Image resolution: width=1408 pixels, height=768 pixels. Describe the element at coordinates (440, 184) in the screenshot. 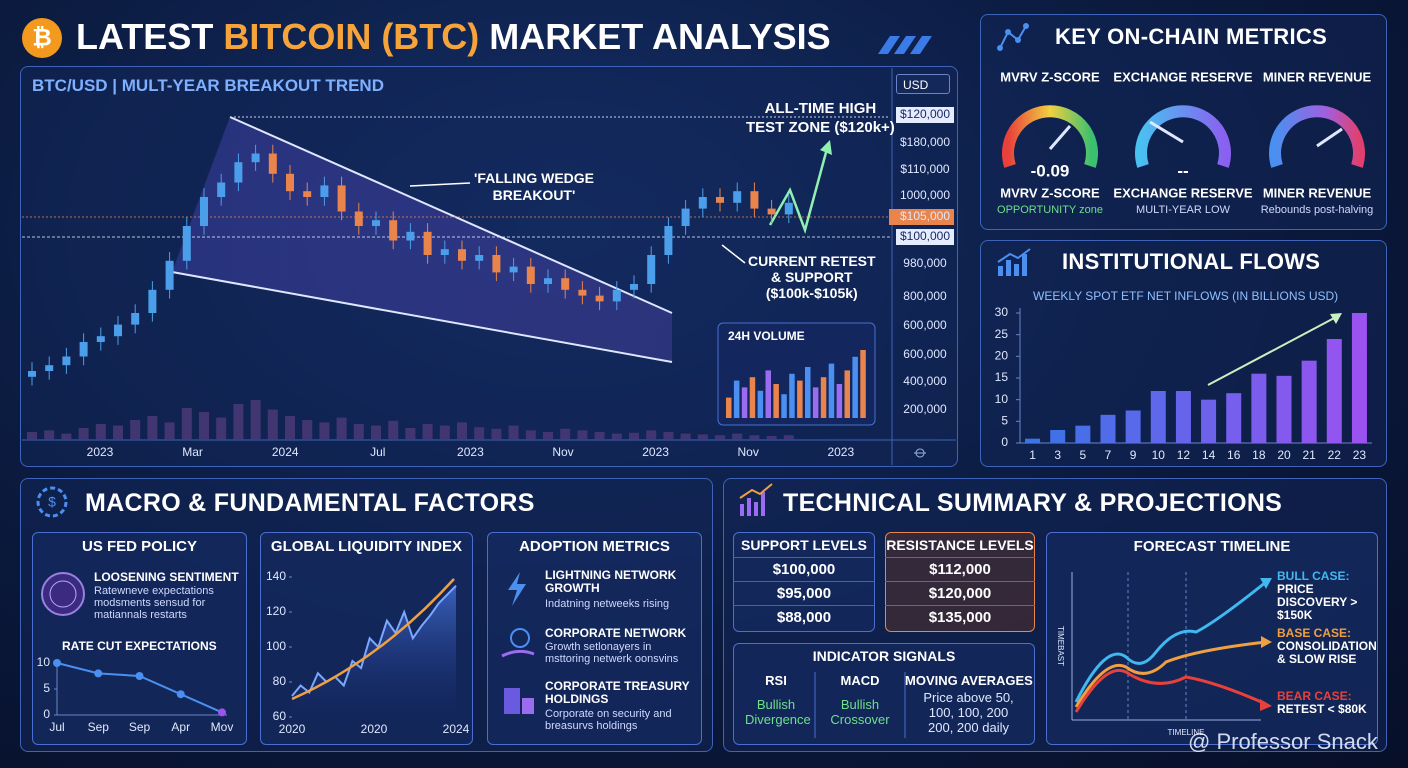

I see `annotation-arrow` at that location.